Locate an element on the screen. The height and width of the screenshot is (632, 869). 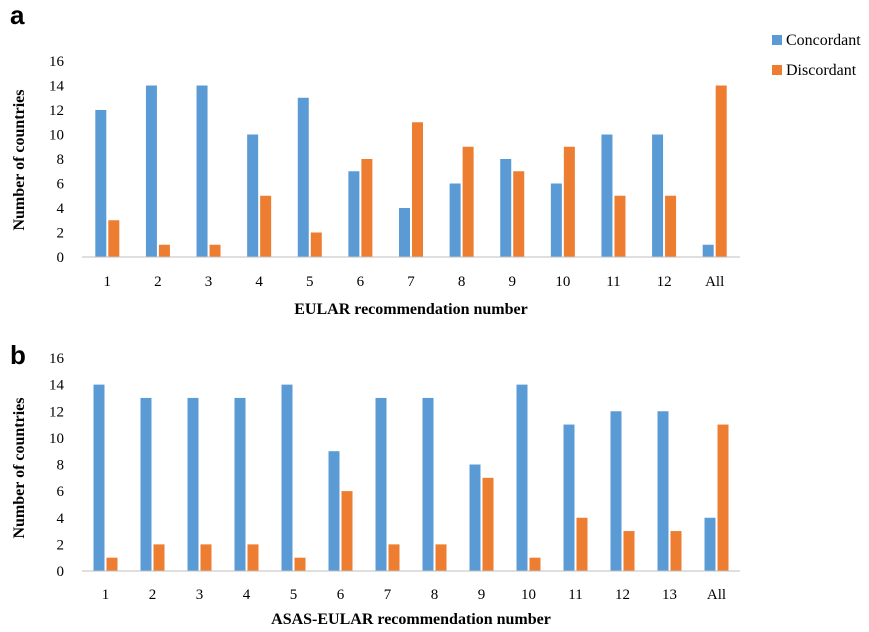
y-axis-title-a: Number of countries is located at coordinates (19, 159).